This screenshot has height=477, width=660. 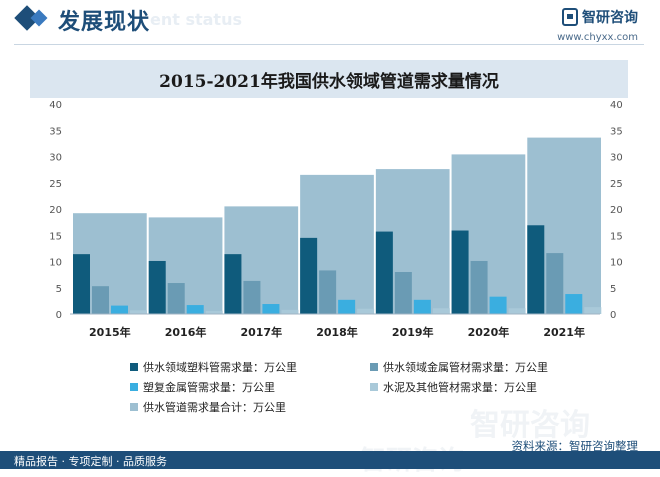 What do you see at coordinates (413, 332) in the screenshot?
I see `x-tick-label: 2019年` at bounding box center [413, 332].